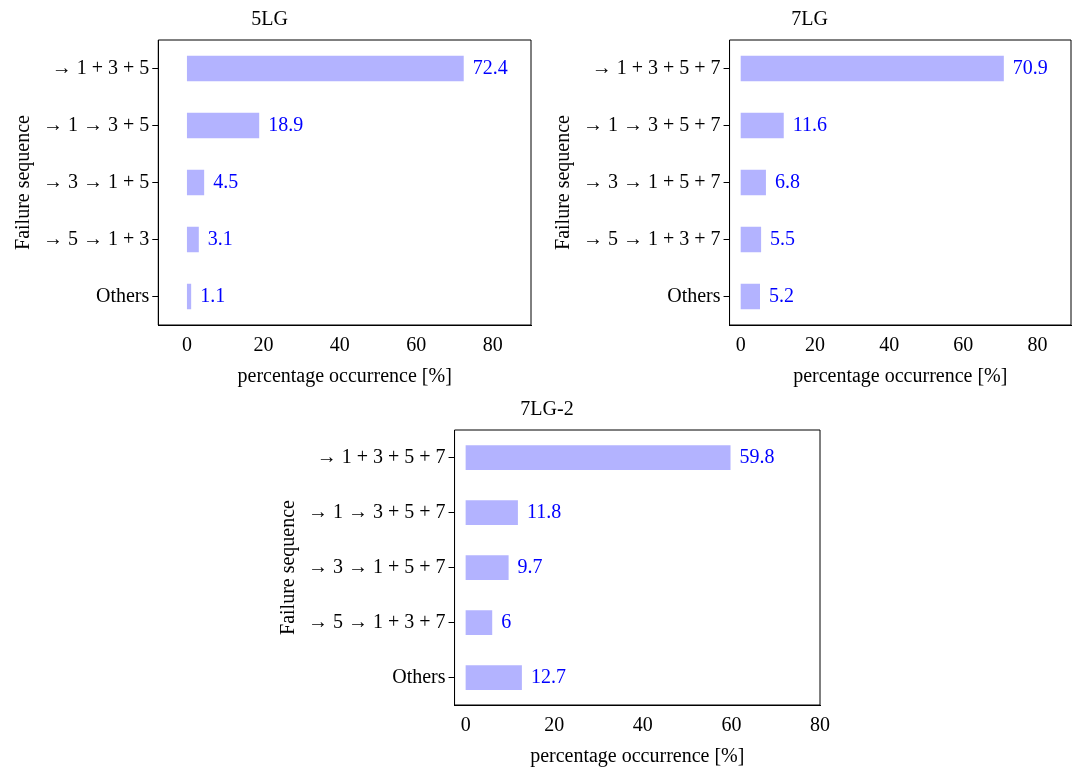 The image size is (1091, 774). Describe the element at coordinates (506, 620) in the screenshot. I see `data-label: 6` at that location.